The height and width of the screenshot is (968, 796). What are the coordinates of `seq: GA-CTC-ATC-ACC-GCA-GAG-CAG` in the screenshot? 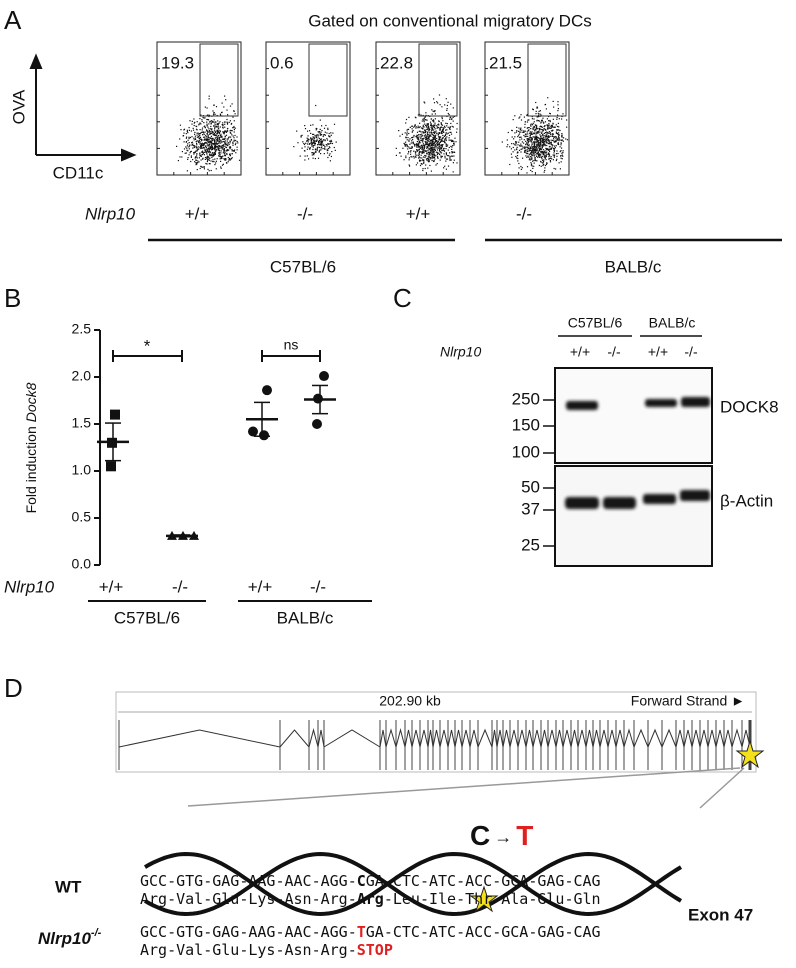 It's located at (483, 881).